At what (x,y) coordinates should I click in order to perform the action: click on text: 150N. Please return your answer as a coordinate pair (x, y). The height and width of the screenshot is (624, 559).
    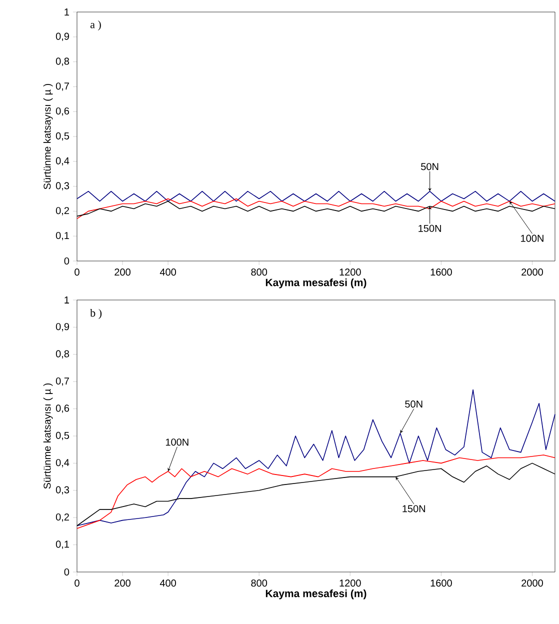
    Looking at the image, I should click on (414, 508).